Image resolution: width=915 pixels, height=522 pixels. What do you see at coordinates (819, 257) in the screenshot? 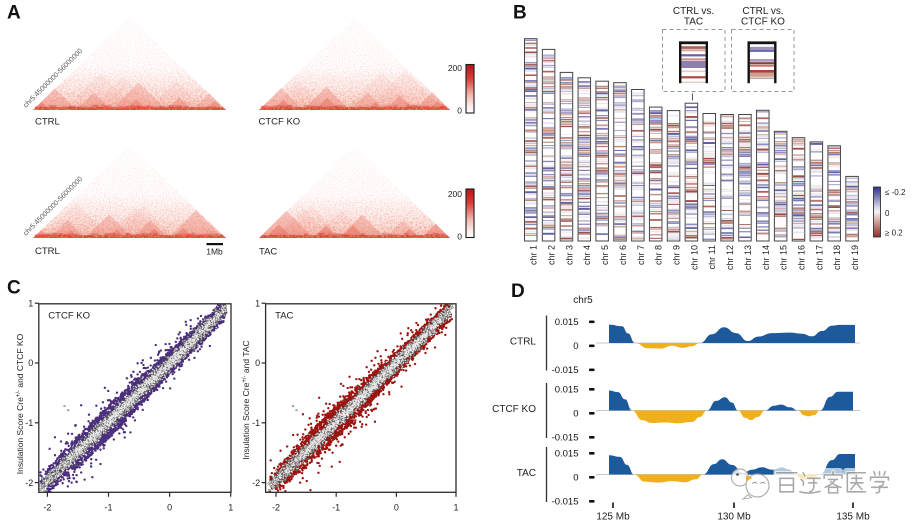
I see `svg-text: chr 17` at bounding box center [819, 257].